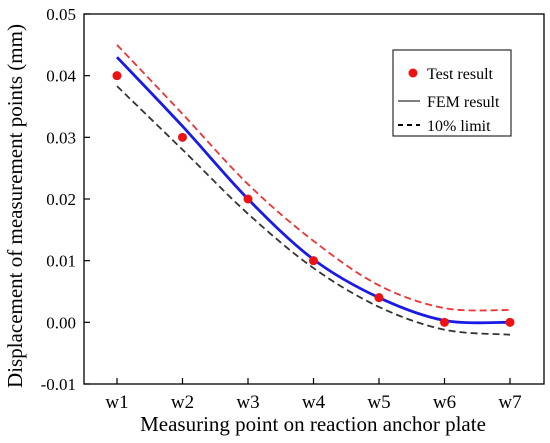 The image size is (550, 443). I want to click on legend-box, so click(452, 93).